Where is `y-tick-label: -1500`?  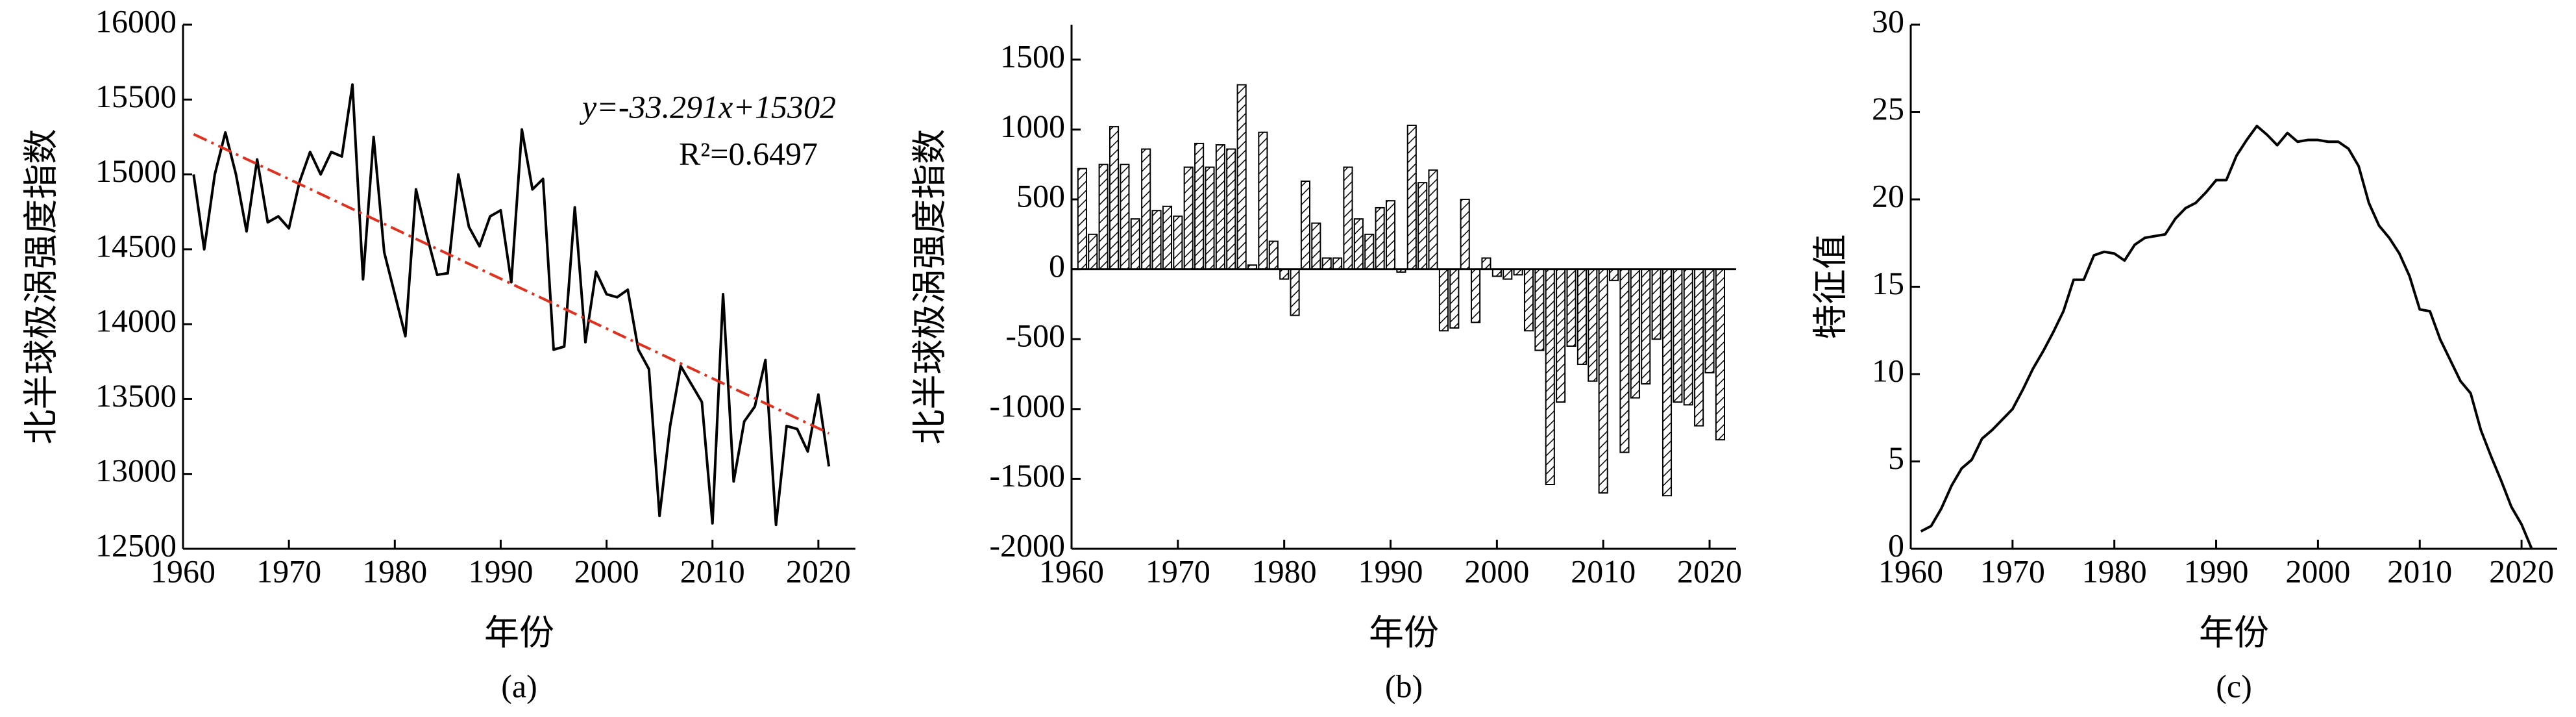 y-tick-label: -1500 is located at coordinates (1027, 475).